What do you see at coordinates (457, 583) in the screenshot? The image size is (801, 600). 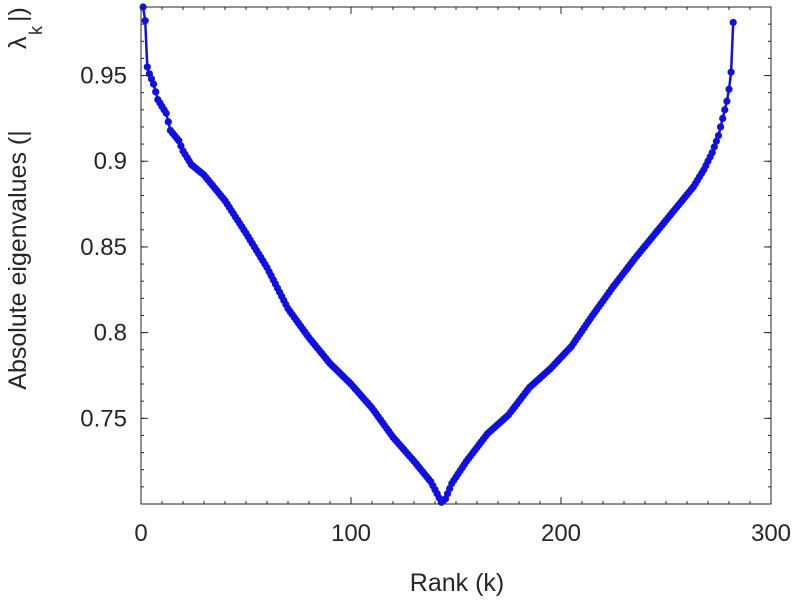 I see `x-axis-label: Rank (k)` at bounding box center [457, 583].